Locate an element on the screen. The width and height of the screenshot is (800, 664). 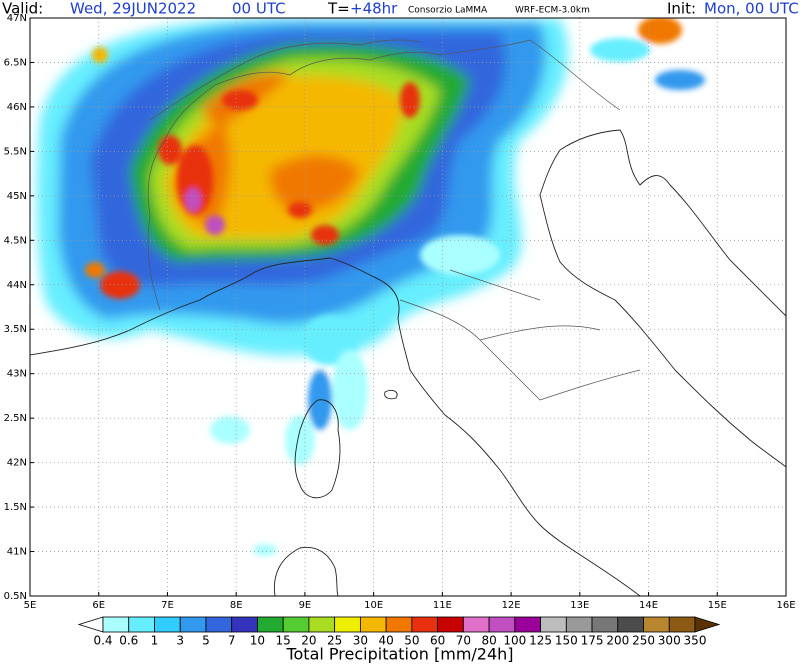
lon-label: 8E is located at coordinates (236, 605).